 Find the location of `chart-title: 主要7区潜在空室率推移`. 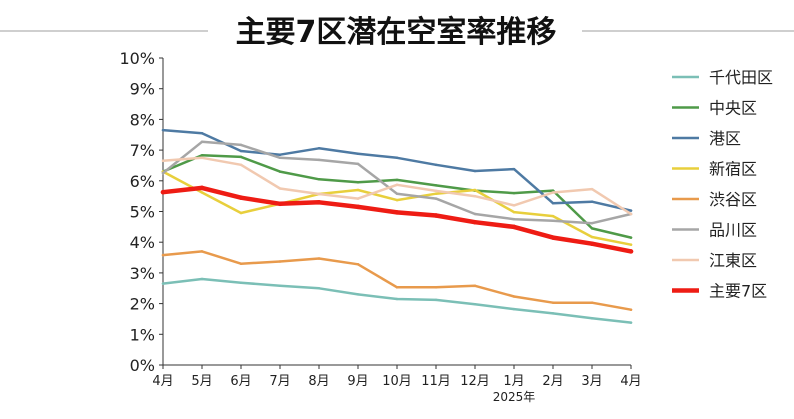

chart-title: 主要7区潜在空室率推移 is located at coordinates (396, 32).